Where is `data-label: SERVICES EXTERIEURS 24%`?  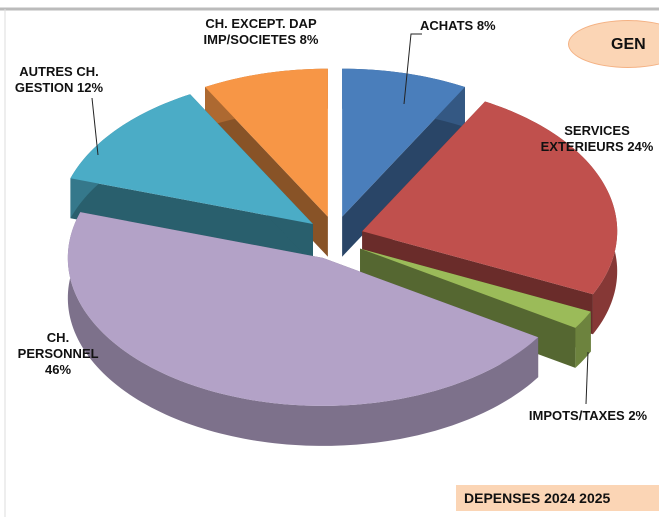
data-label: SERVICES EXTERIEURS 24% is located at coordinates (597, 139).